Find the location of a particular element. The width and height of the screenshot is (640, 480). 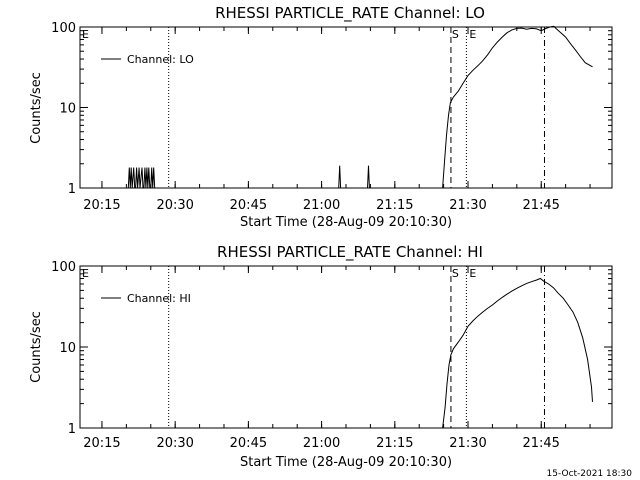

chart-title: RHESSI PARTICLE_RATE Channel: LO is located at coordinates (350, 13).